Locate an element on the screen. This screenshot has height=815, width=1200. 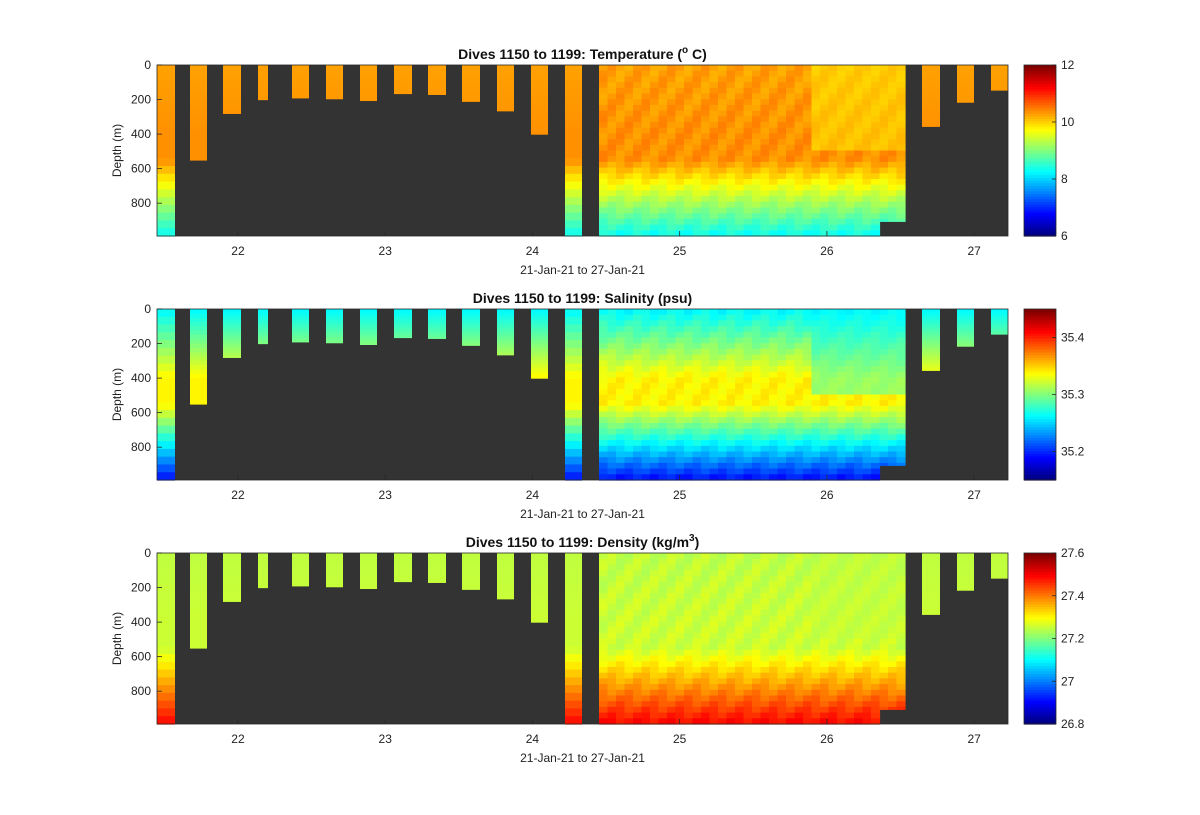
dive-profile is located at coordinates (403, 568).